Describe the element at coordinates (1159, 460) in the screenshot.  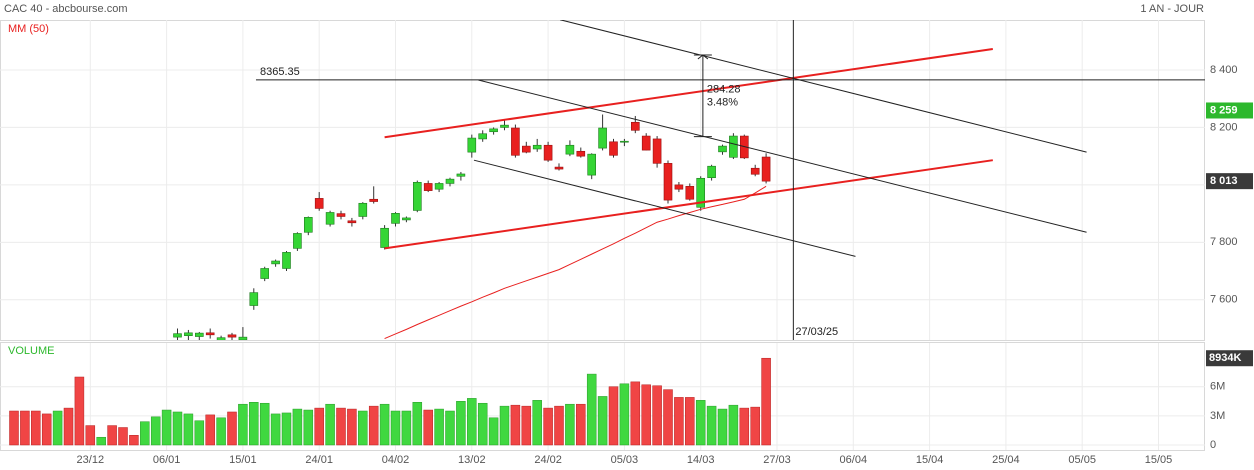
I see `x-tick-label: 15/05` at that location.